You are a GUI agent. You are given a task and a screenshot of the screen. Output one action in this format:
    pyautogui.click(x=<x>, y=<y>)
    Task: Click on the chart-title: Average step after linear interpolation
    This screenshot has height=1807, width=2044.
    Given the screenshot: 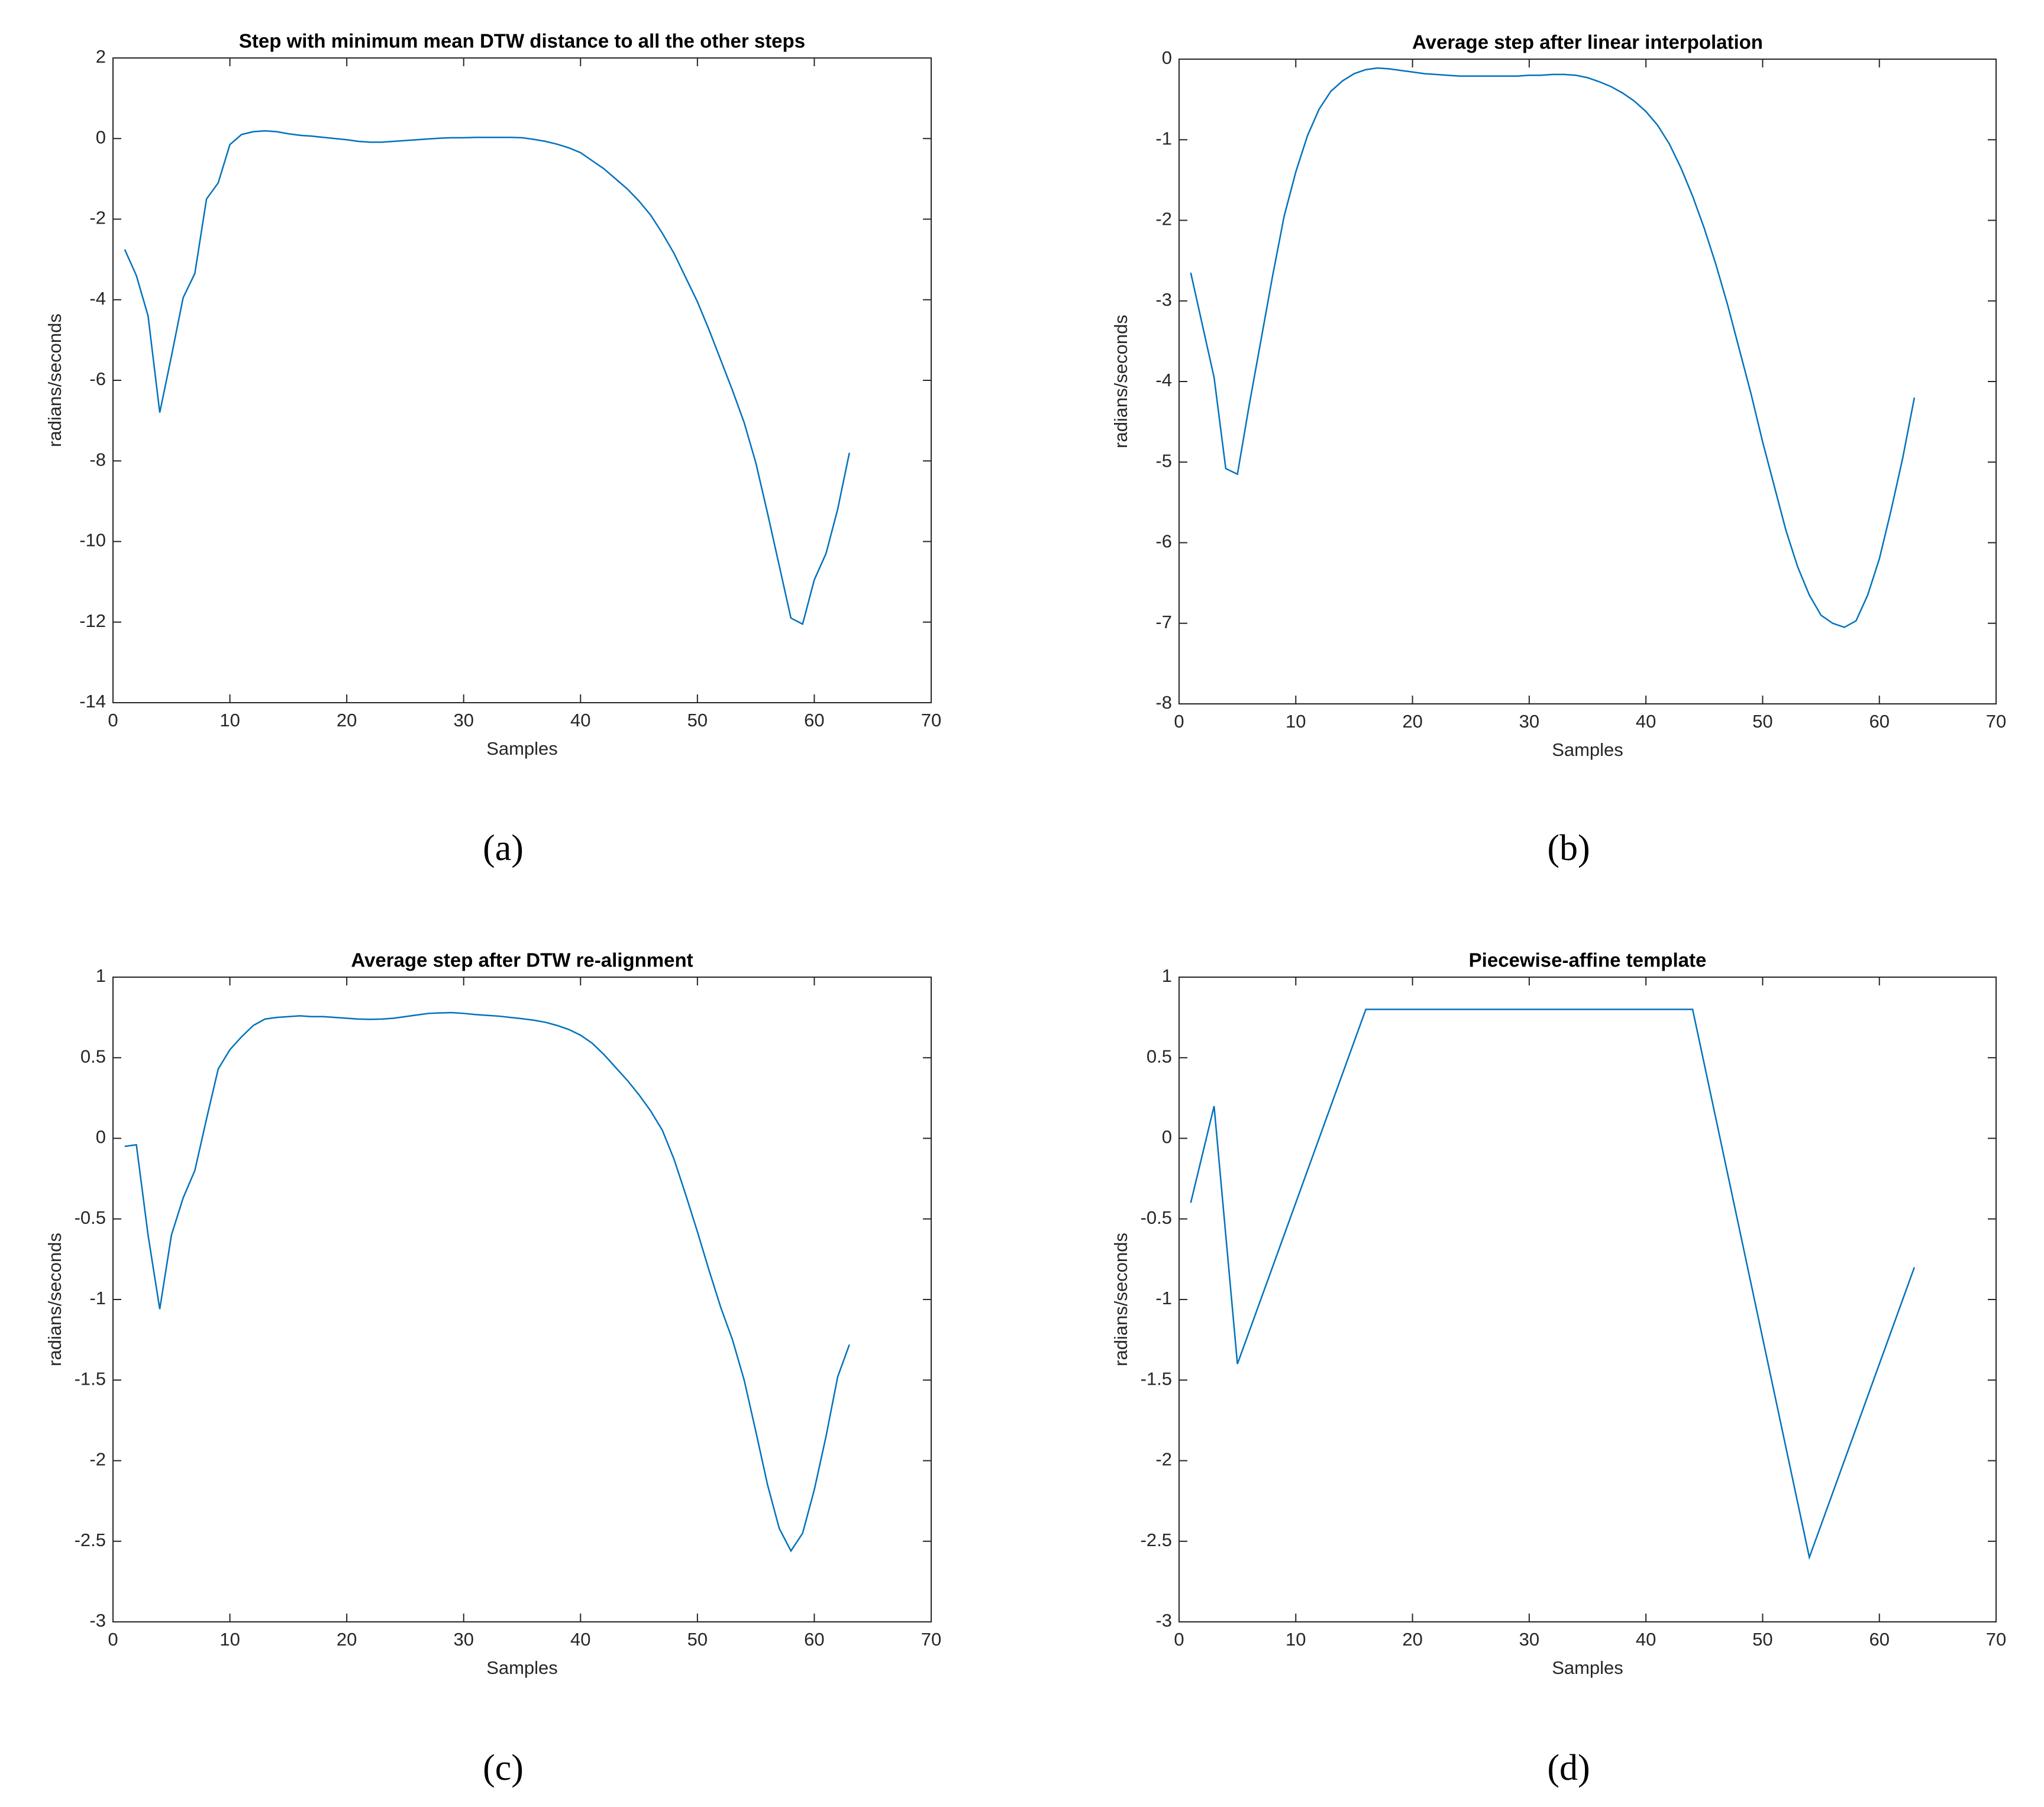 What is the action you would take?
    pyautogui.click(x=1587, y=42)
    